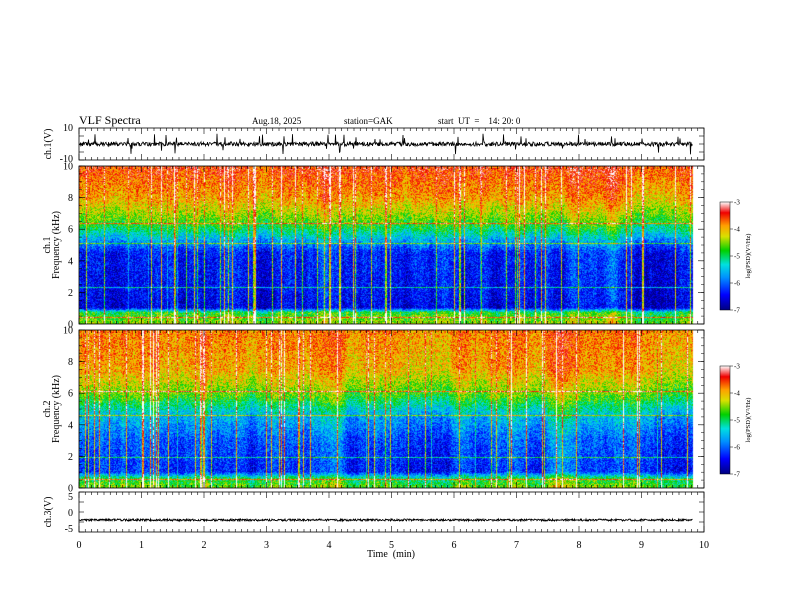 The height and width of the screenshot is (612, 792). Describe the element at coordinates (725, 256) in the screenshot. I see `ch1-colorbar-scale` at that location.